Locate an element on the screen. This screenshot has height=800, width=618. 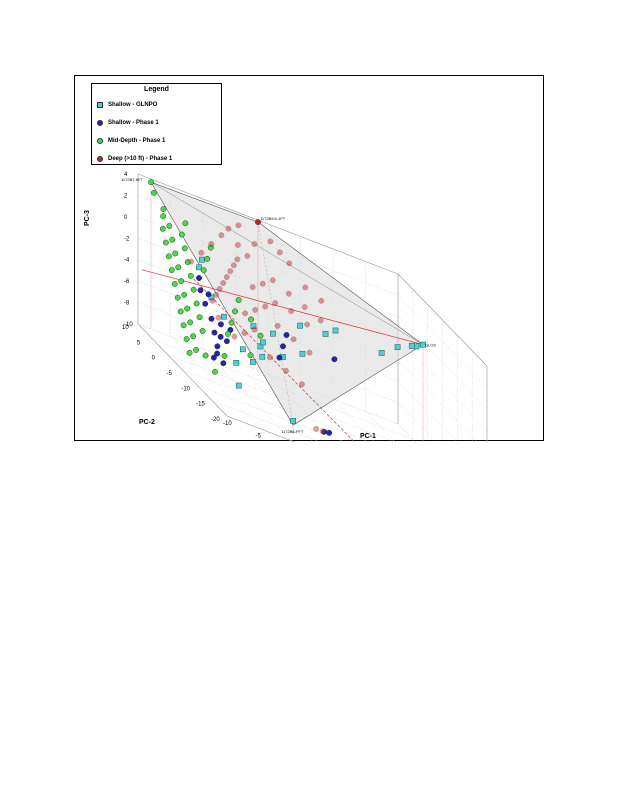
point-annotation: 1172B9.5-1FT is located at coordinates (273, 218).